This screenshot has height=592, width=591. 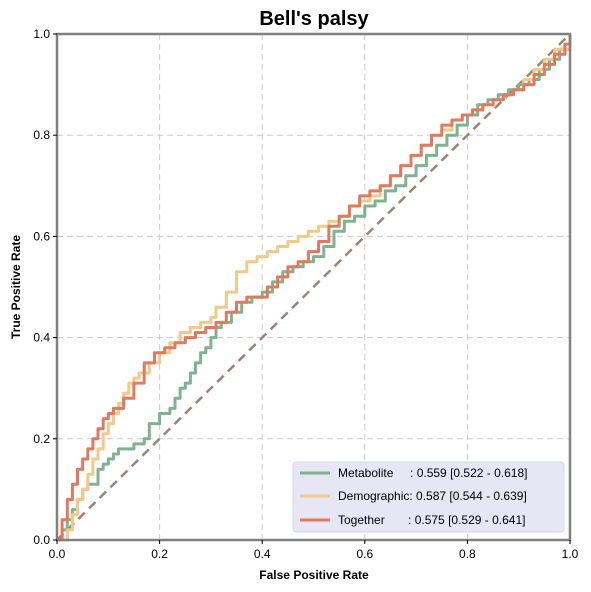 What do you see at coordinates (314, 19) in the screenshot?
I see `chart-title: Bell's palsy` at bounding box center [314, 19].